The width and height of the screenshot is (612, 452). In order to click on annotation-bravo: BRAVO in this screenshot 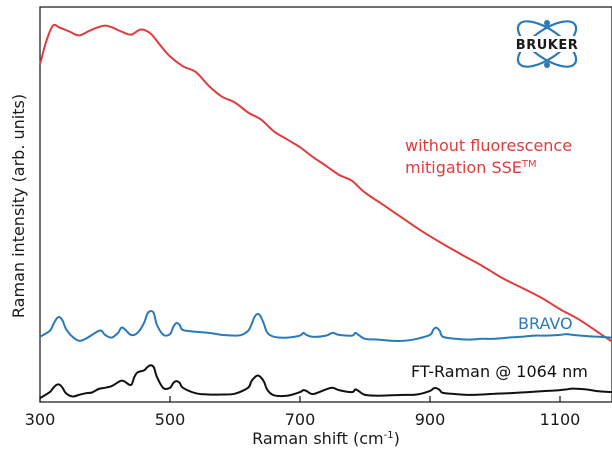, I will do `click(545, 323)`.